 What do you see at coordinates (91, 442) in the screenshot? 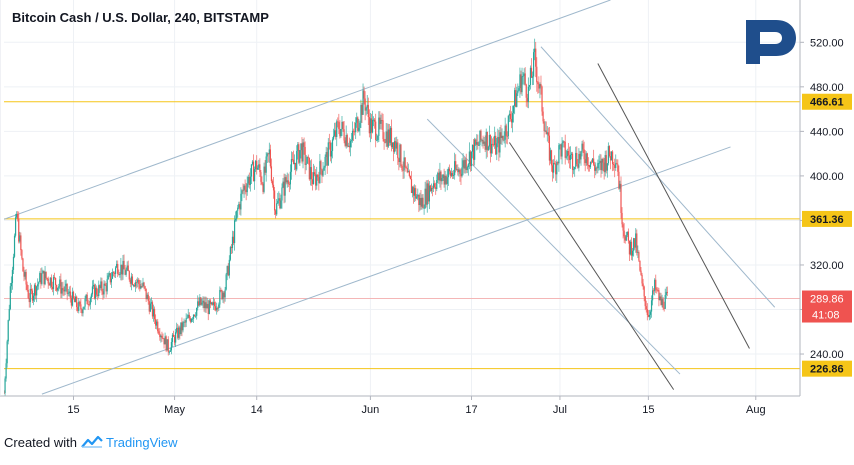
I see `footer: Created with TradingView` at bounding box center [91, 442].